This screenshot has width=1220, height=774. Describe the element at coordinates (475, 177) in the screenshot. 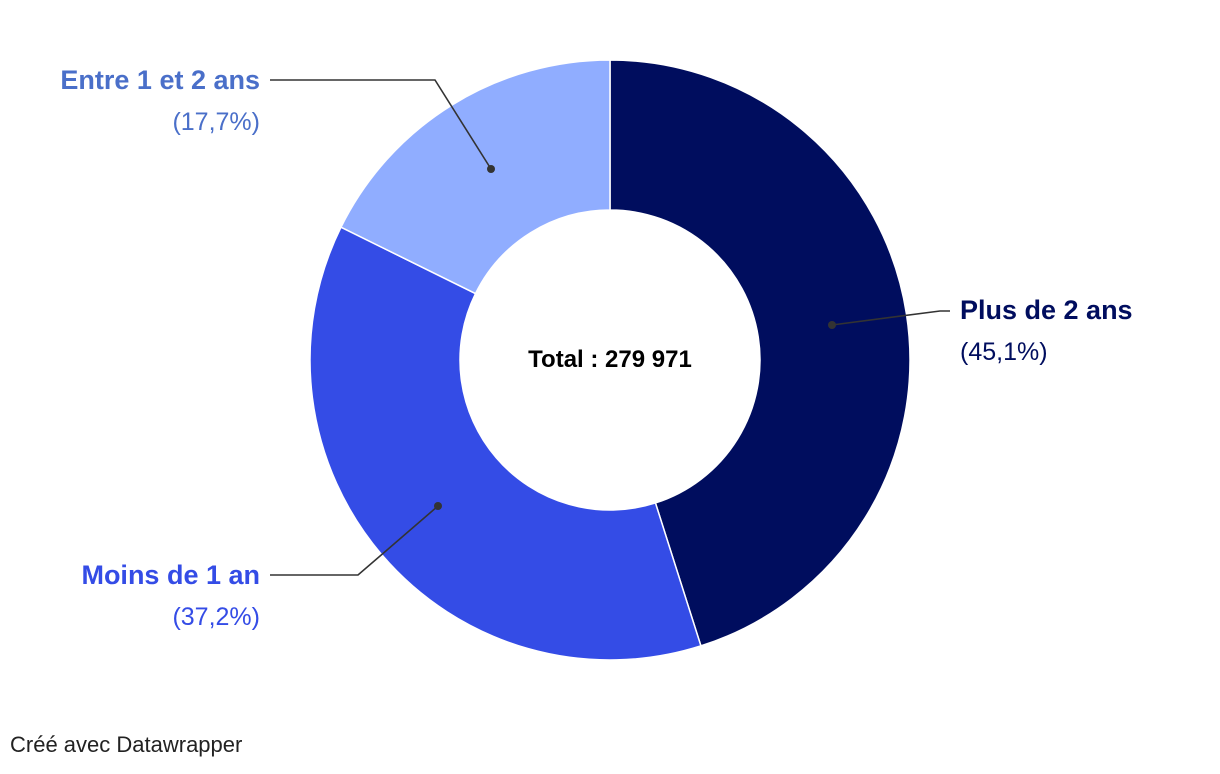

I see `slice-entre-1-et-2-ans` at that location.